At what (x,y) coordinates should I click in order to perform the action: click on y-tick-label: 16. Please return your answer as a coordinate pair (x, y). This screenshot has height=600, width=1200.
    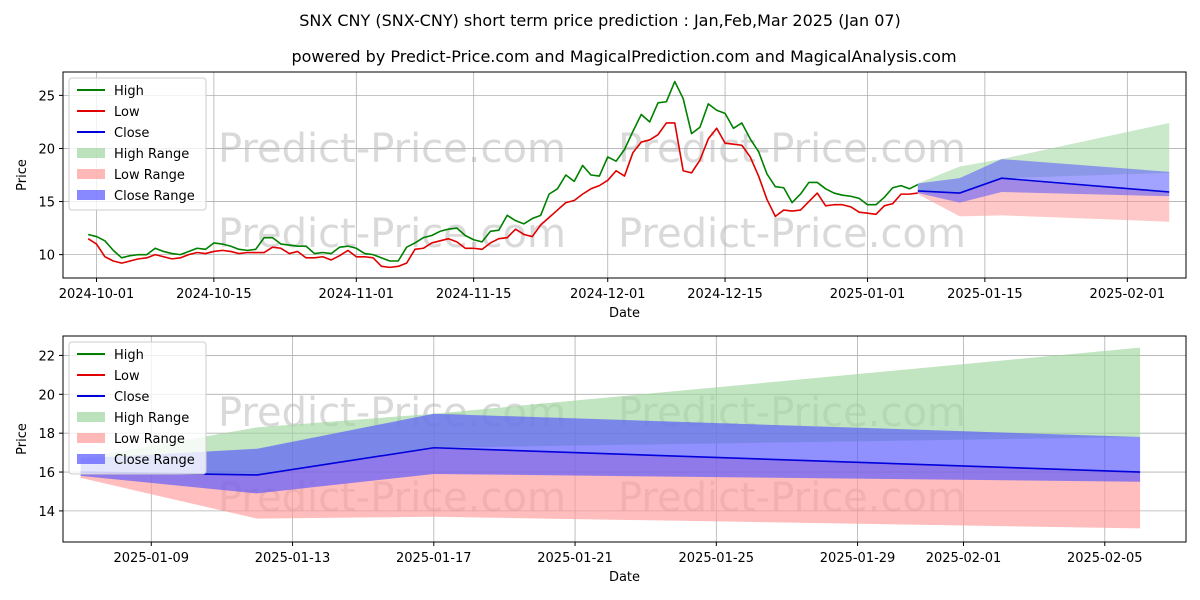
    Looking at the image, I should click on (46, 473).